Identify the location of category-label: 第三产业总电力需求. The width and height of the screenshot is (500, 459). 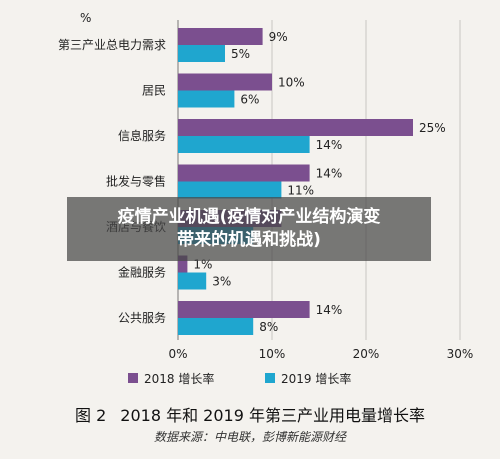
(112, 45).